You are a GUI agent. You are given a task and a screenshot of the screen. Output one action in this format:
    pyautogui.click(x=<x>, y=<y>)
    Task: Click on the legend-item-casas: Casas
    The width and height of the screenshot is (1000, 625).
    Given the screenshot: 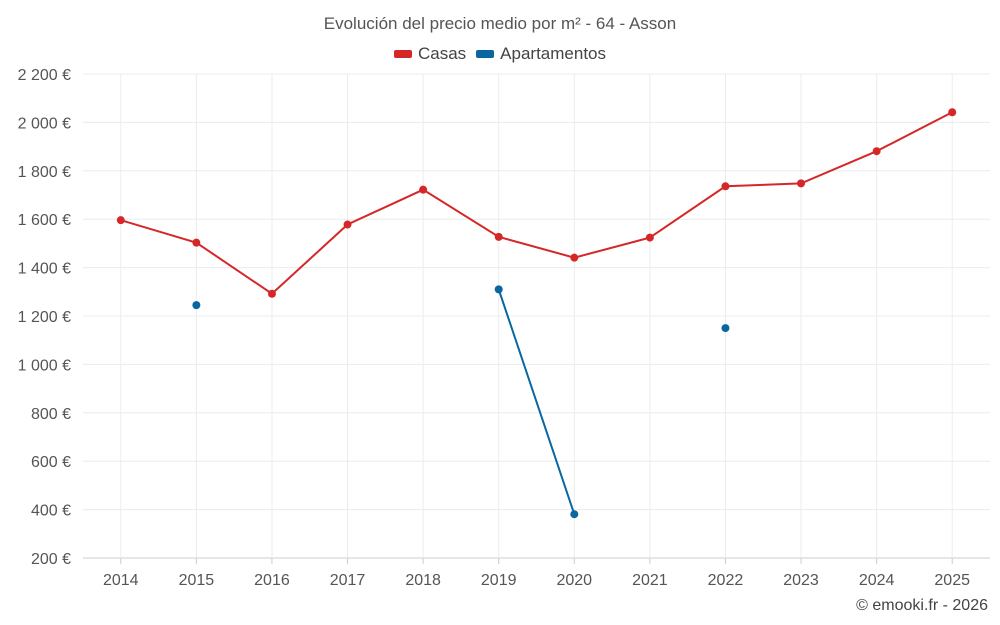 What is the action you would take?
    pyautogui.click(x=430, y=54)
    